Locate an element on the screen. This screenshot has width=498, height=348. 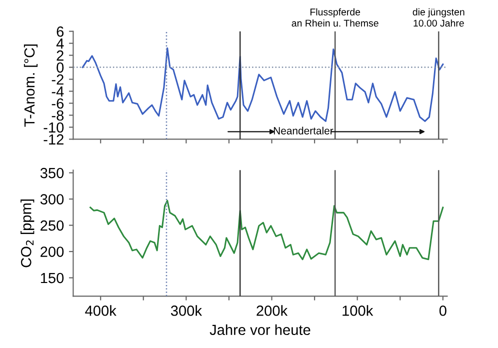
y-tick-label: 2 is located at coordinates (60, 55).